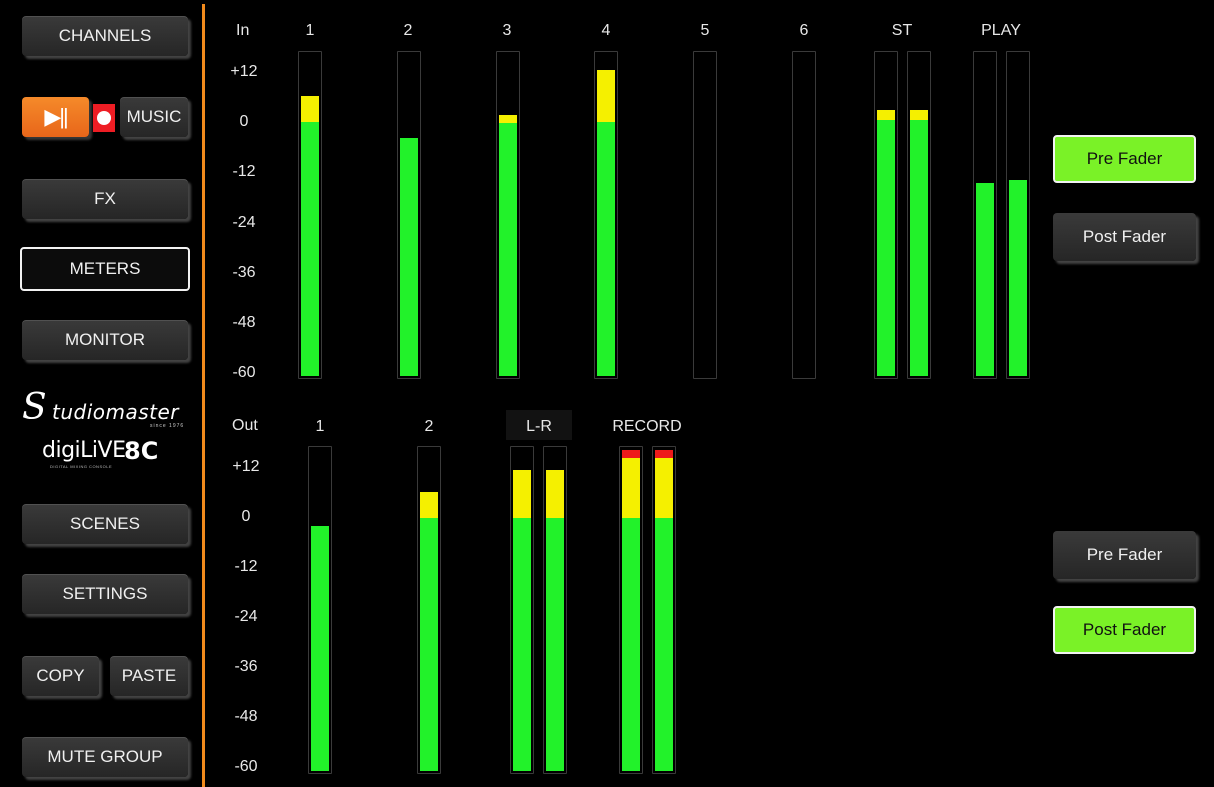  I want to click on input_section-scale-label: 0, so click(244, 122).